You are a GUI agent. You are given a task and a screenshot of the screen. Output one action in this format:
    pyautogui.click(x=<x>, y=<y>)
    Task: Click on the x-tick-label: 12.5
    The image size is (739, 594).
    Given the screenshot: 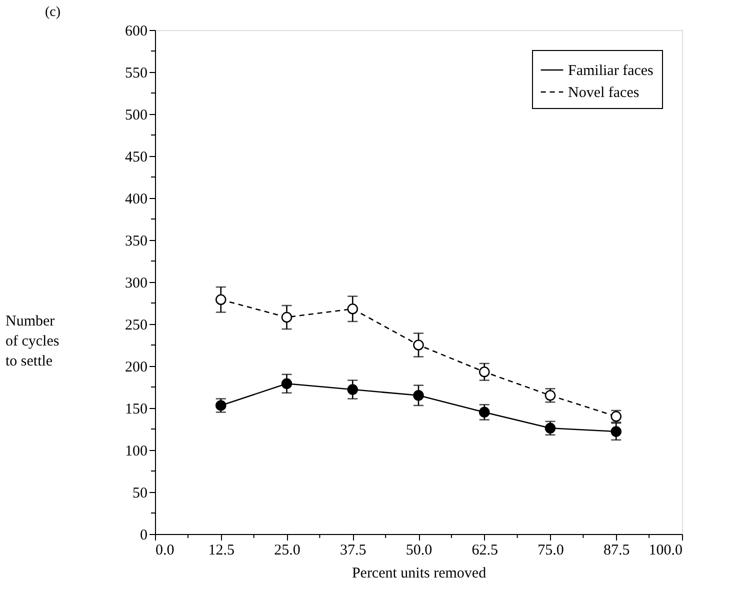 What is the action you would take?
    pyautogui.click(x=221, y=550)
    